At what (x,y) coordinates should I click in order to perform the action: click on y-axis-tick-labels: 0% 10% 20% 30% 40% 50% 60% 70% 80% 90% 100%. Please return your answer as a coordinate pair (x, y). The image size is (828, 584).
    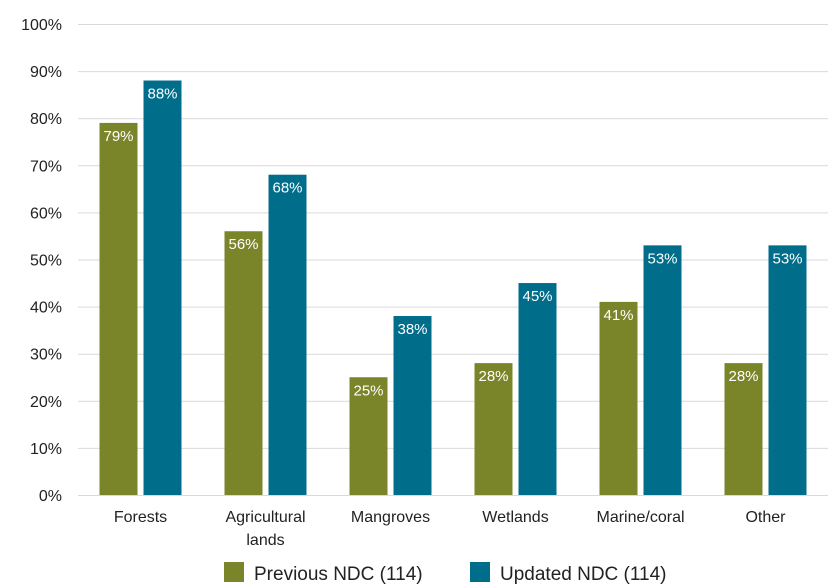
    Looking at the image, I should click on (41, 261).